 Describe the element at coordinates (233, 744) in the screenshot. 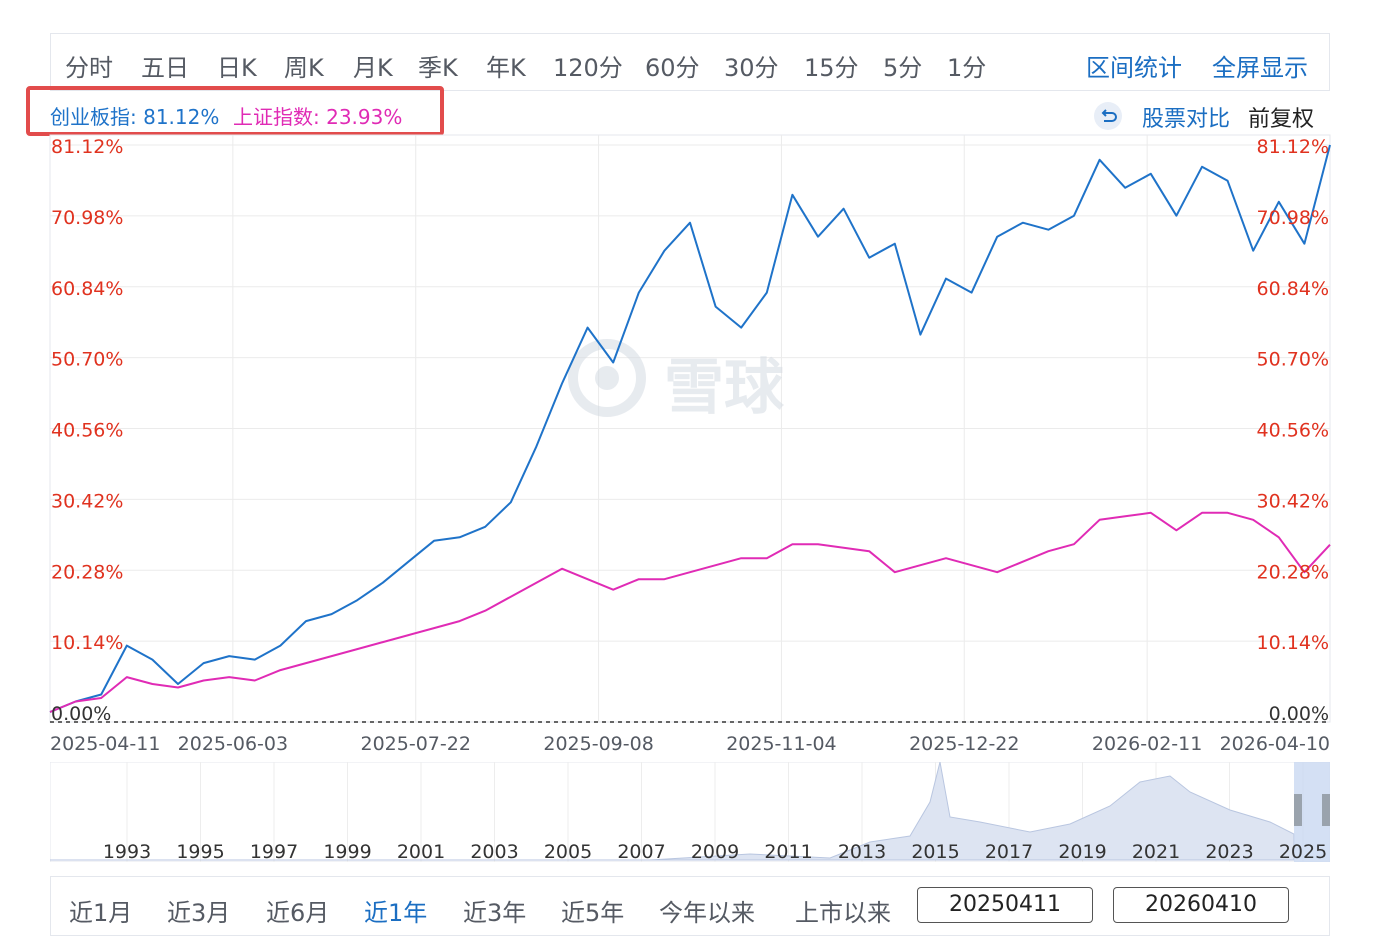

I see `x-tick-label: 2025-06-03` at that location.